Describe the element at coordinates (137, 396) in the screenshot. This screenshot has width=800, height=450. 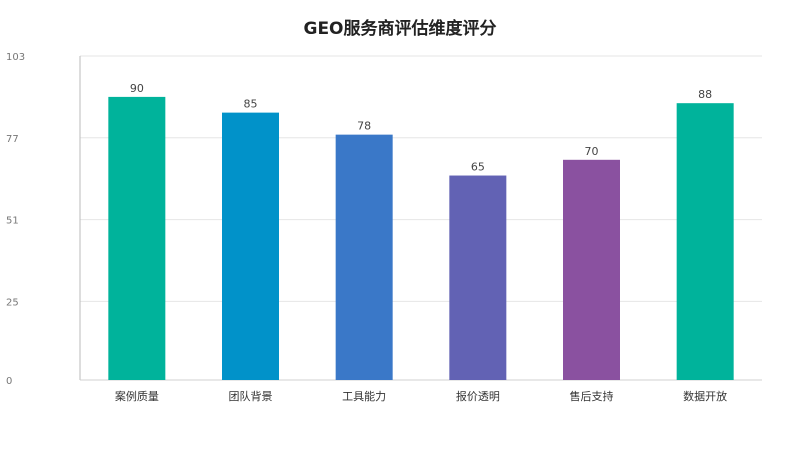
I see `x-tick-label: 案例质量` at that location.